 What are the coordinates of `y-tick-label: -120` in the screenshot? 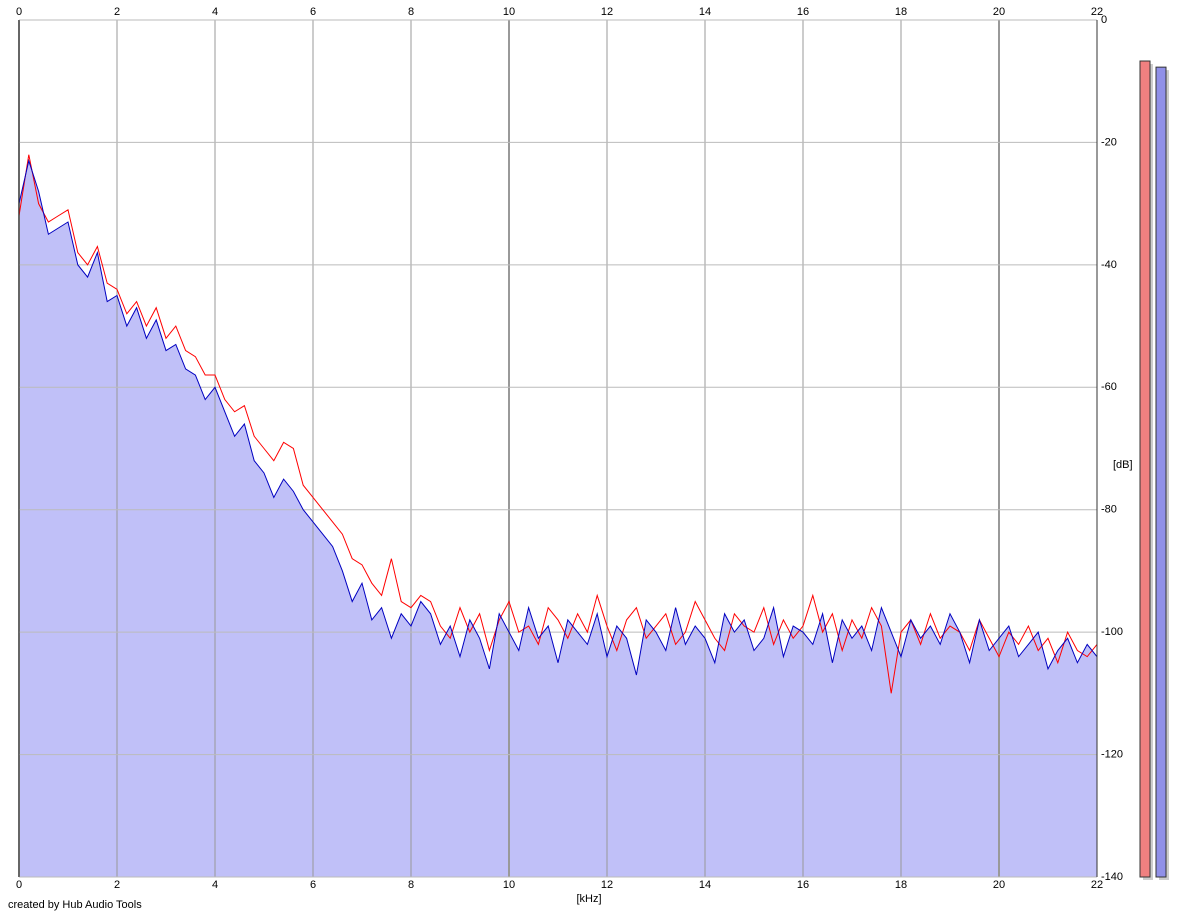 It's located at (1112, 754).